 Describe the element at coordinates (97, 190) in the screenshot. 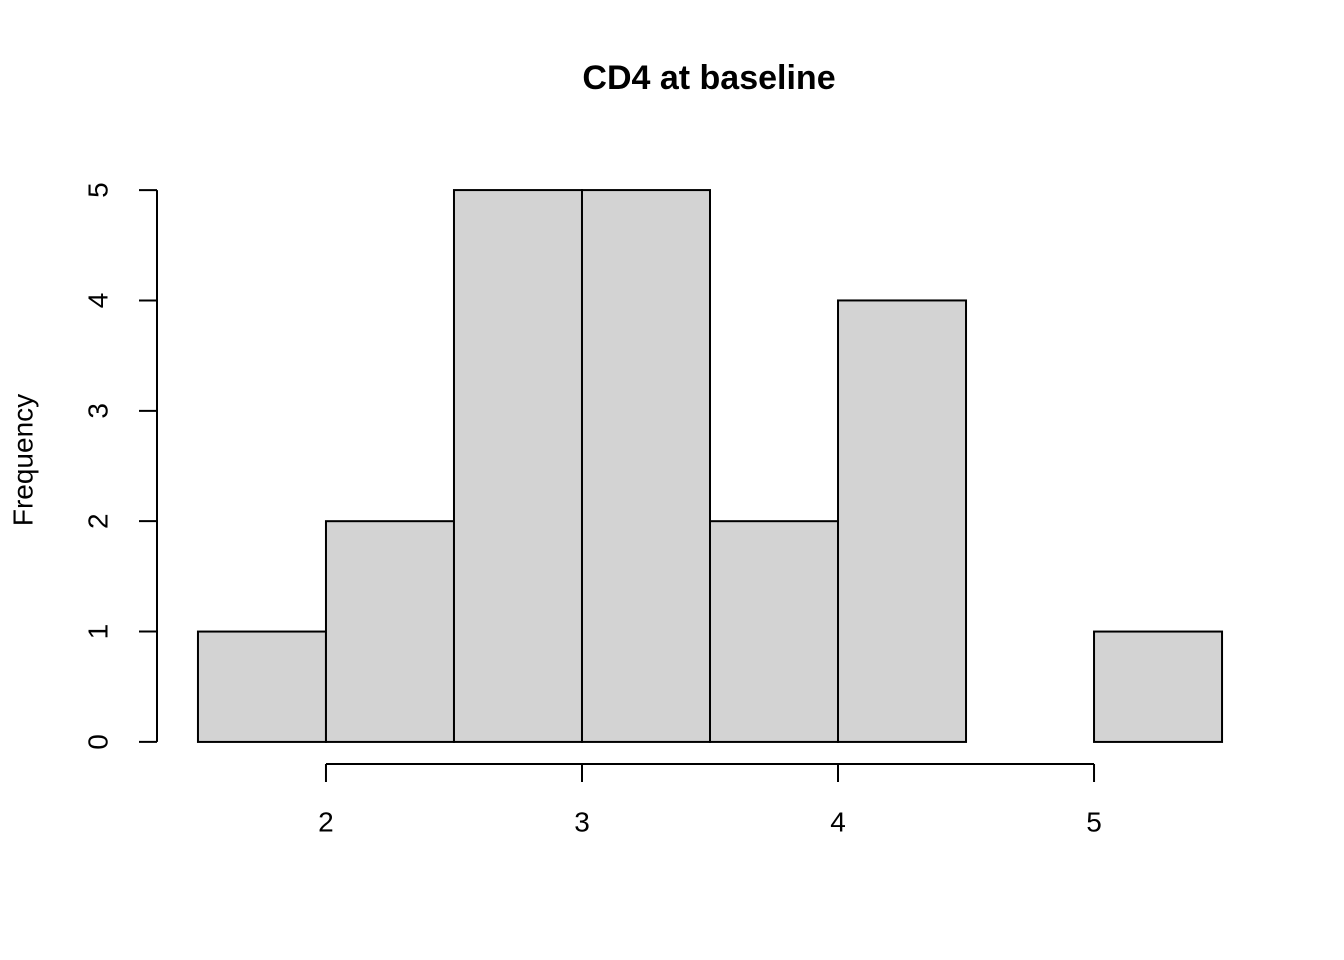

I see `y-tick-label: 5` at that location.